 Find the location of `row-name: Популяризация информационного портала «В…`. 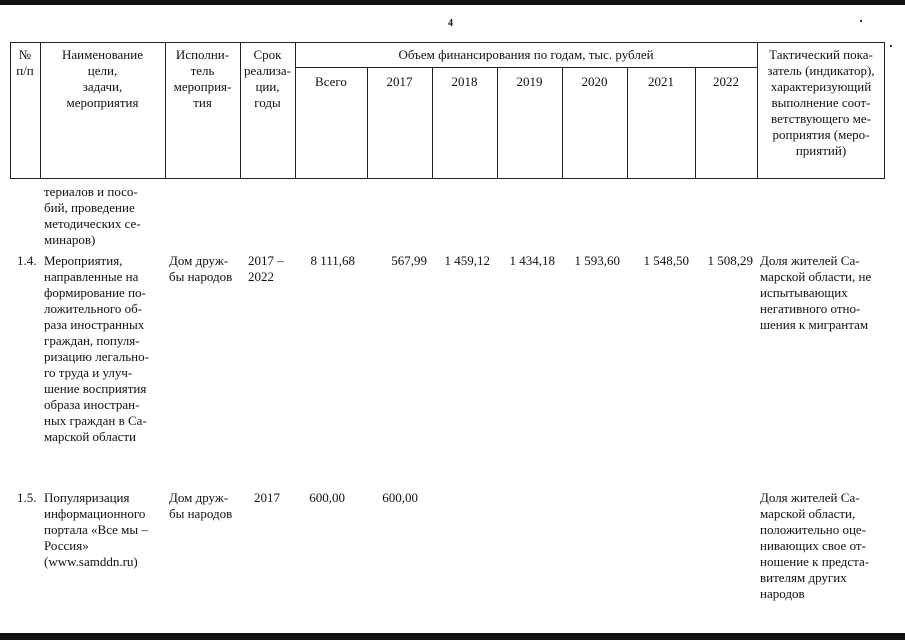

row-name: Популяризация информационного портала «В… is located at coordinates (96, 529).